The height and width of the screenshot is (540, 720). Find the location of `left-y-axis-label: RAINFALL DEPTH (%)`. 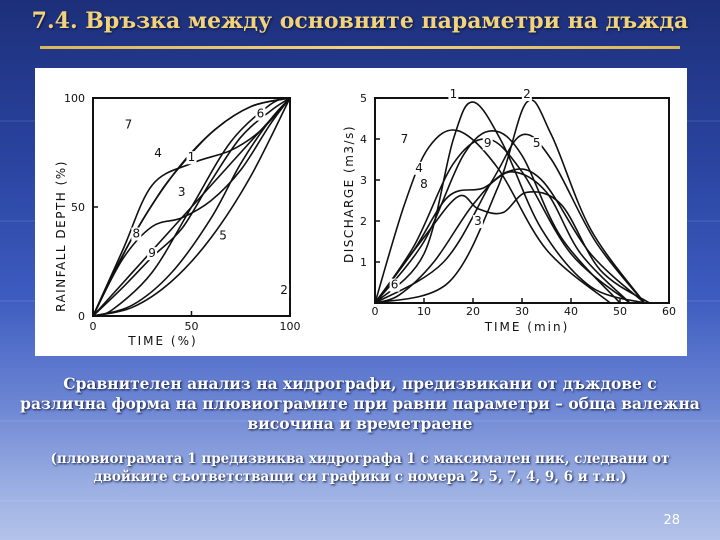

left-y-axis-label: RAINFALL DEPTH (%) is located at coordinates (61, 236).